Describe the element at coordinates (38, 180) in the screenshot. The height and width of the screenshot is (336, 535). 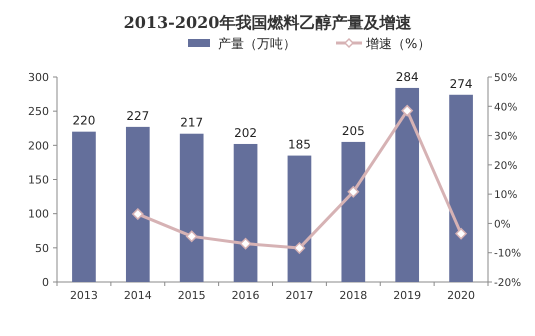
I see `y-tick-label: 150` at that location.